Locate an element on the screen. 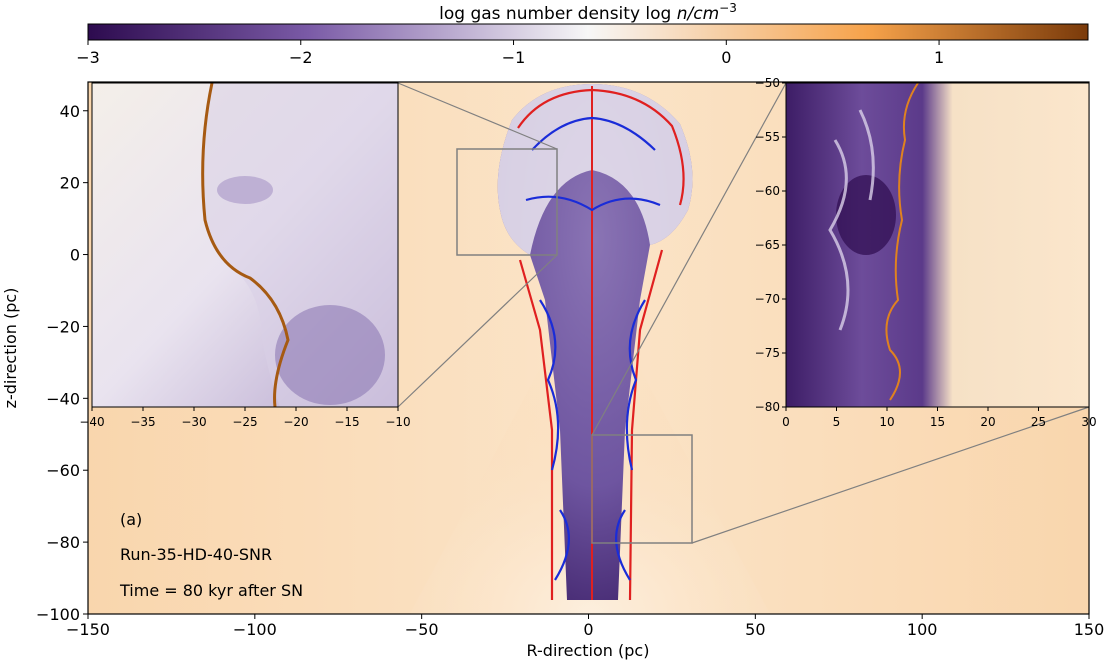 This screenshot has height=663, width=1113. blue-contour is located at coordinates (593, 348).